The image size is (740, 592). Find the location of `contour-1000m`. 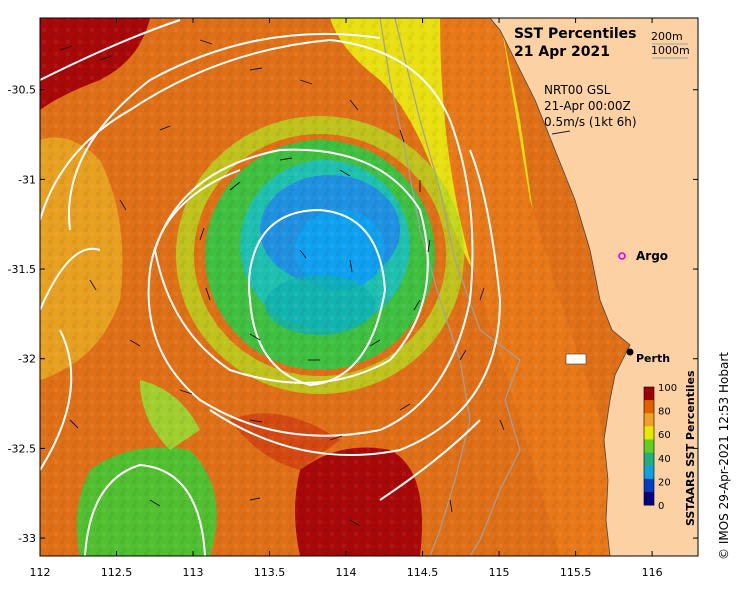

contour-1000m is located at coordinates (425, 287).